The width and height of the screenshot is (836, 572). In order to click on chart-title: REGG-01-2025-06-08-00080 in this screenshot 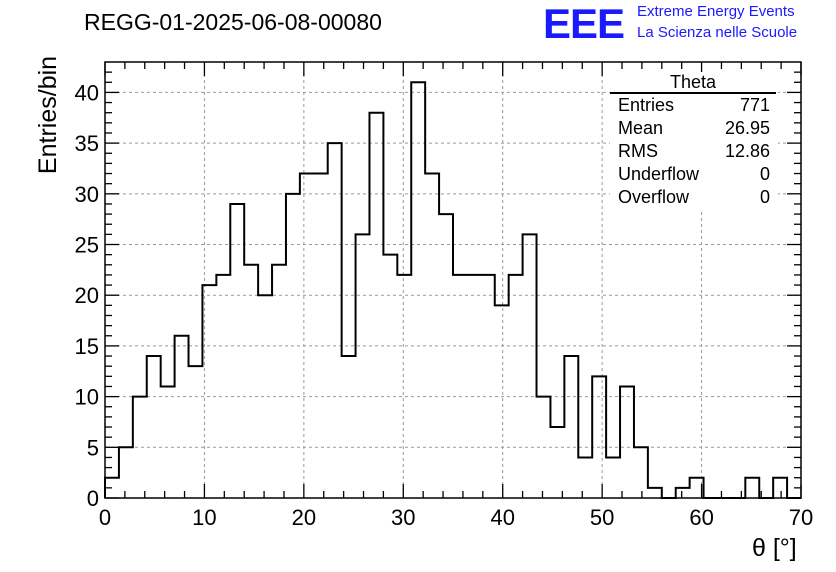, I will do `click(233, 22)`.